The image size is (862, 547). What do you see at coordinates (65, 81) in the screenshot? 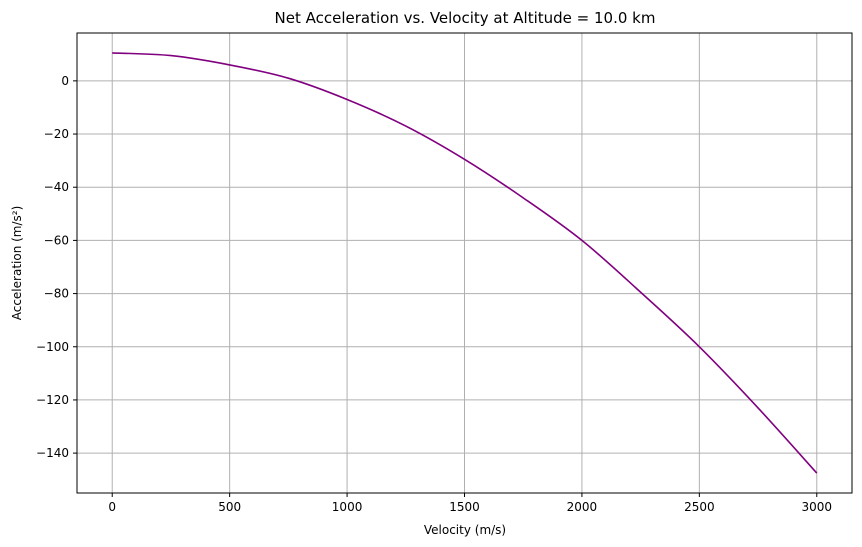
I see `y-tick-label: 0` at bounding box center [65, 81].